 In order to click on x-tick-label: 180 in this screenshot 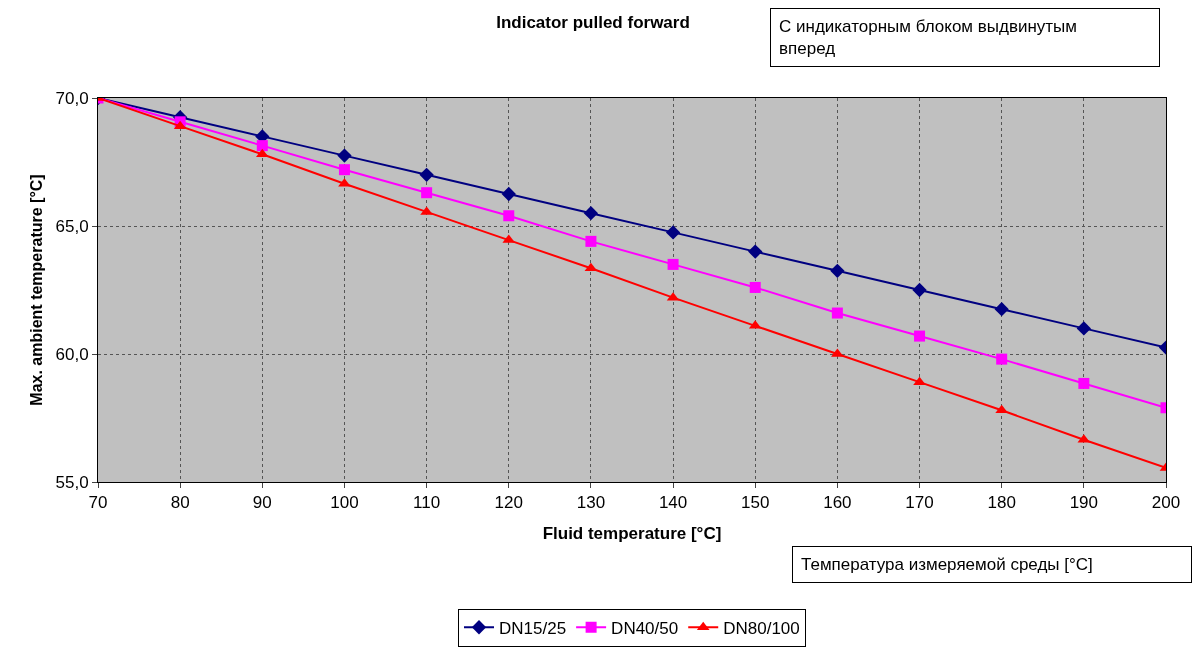, I will do `click(1001, 503)`.